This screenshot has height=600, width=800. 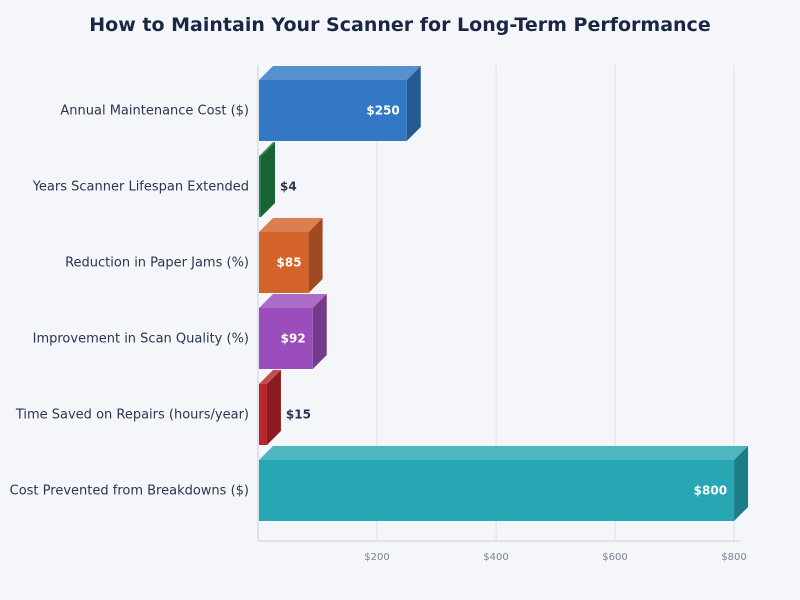 What do you see at coordinates (382, 111) in the screenshot?
I see `data-label: $250` at bounding box center [382, 111].